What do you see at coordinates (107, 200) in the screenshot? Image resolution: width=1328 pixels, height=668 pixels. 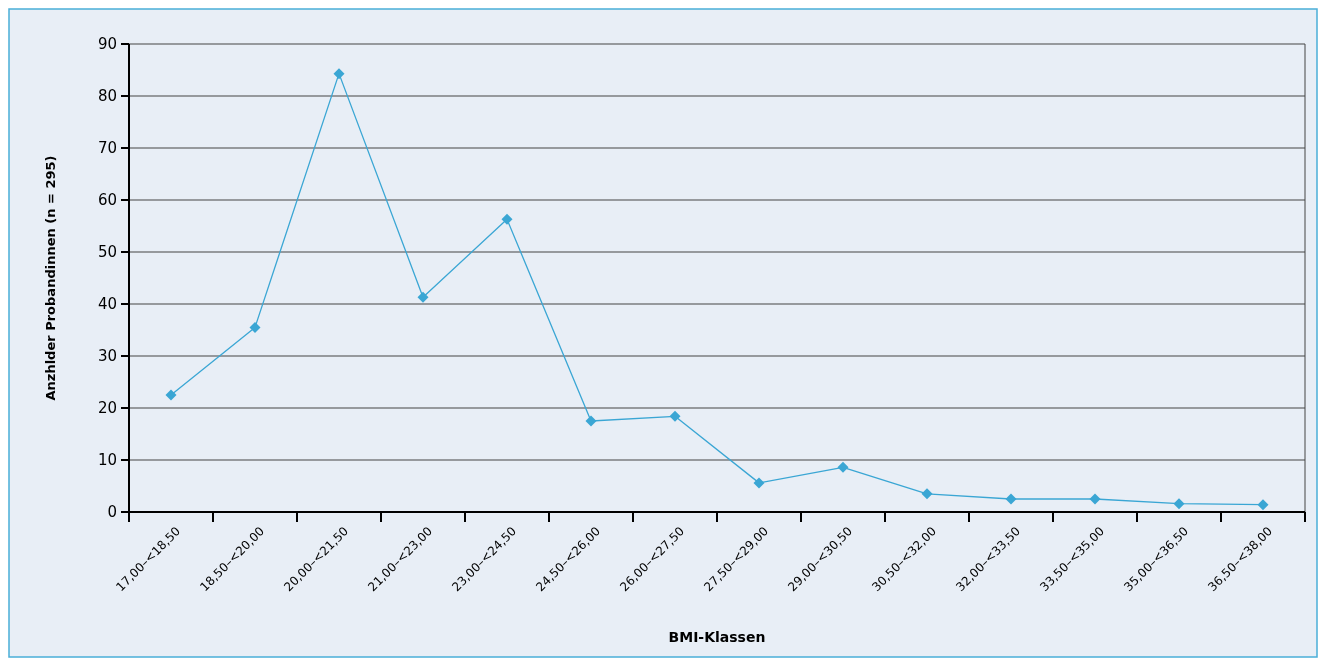 I see `y-tick-label: 60` at bounding box center [107, 200].